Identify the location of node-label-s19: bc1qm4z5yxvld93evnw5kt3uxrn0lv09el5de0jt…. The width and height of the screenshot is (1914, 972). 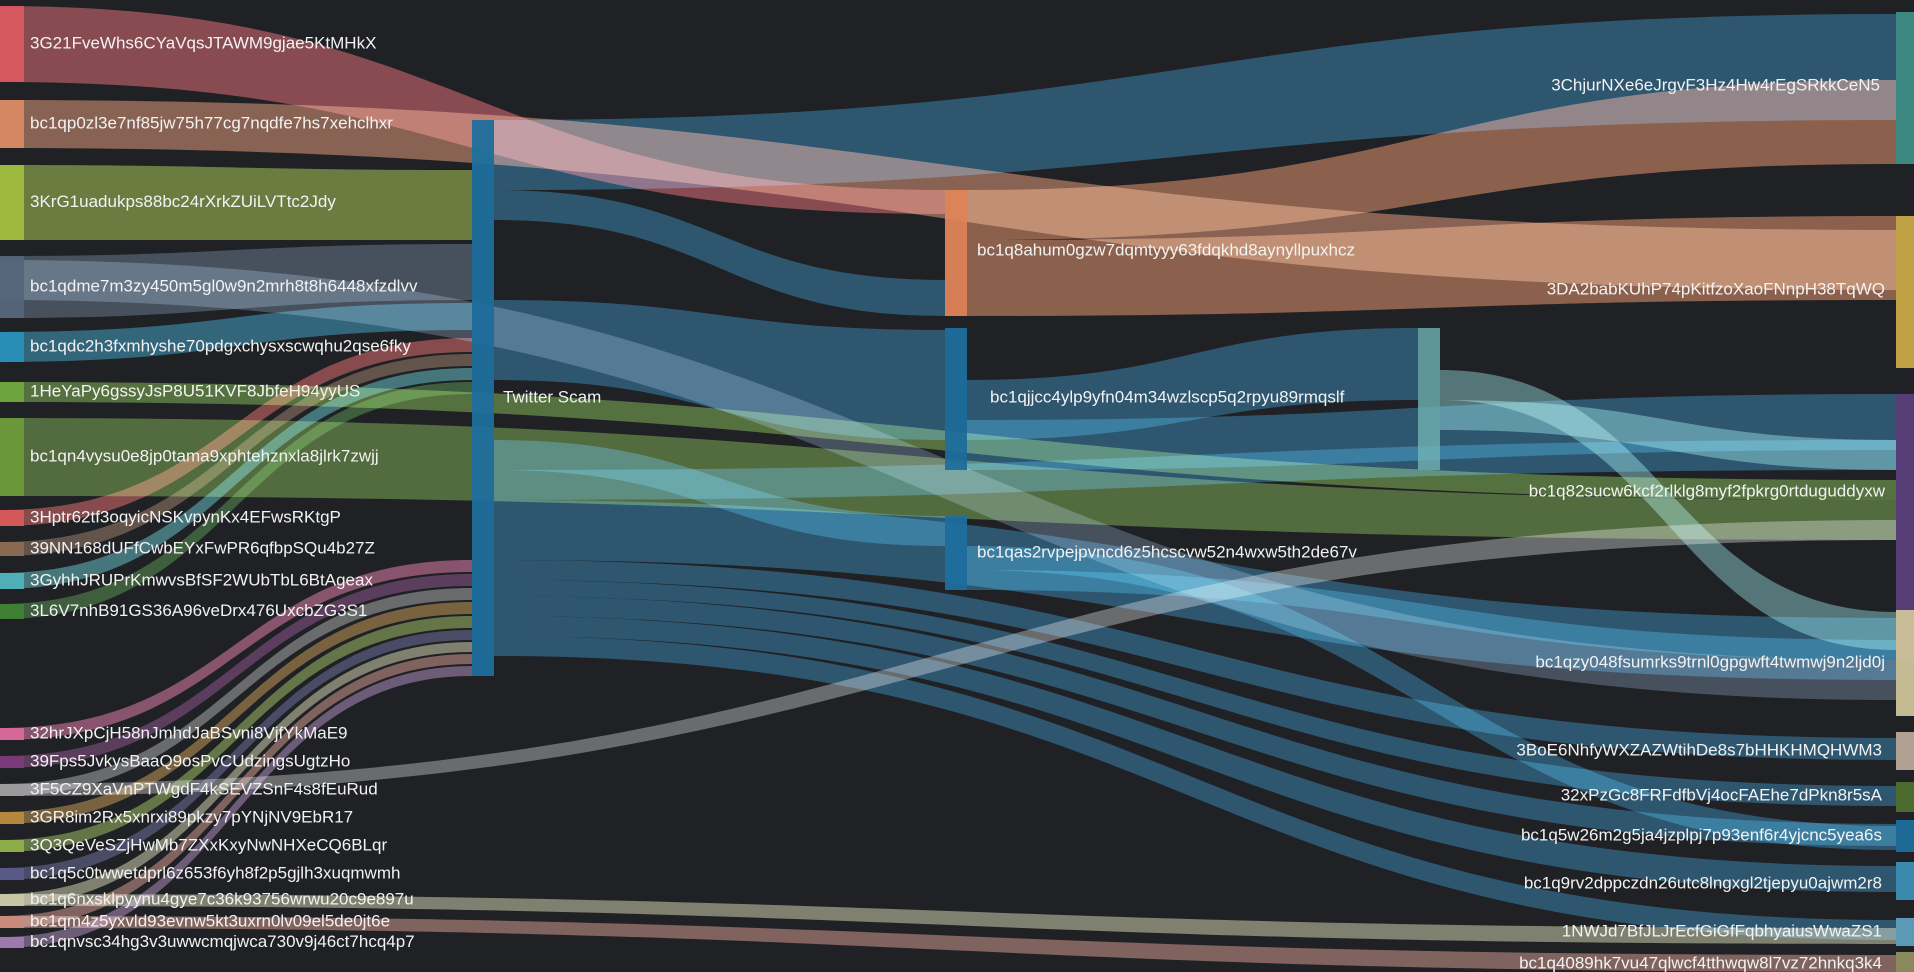
(210, 920).